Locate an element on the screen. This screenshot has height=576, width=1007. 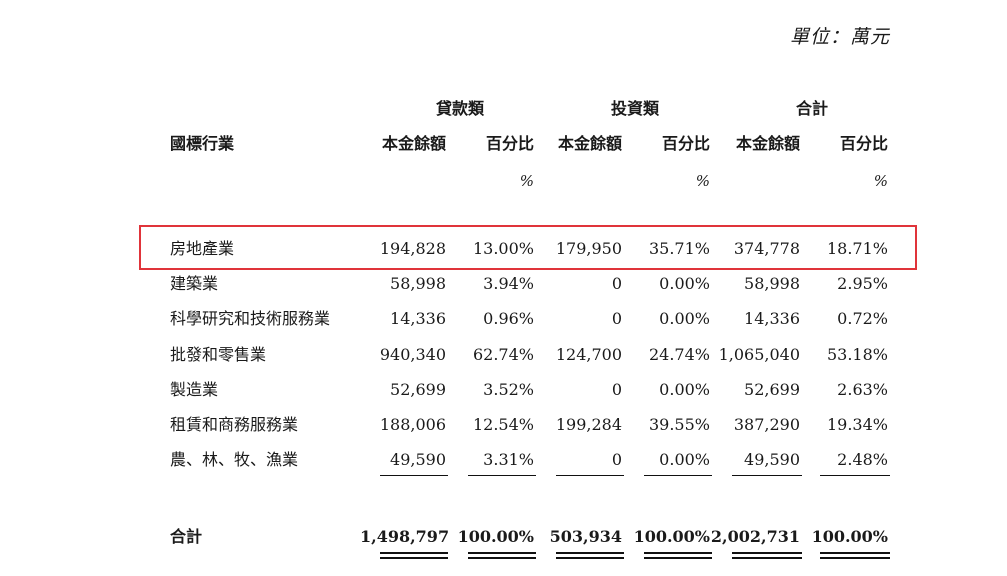
cell-loan-balance: 49,590 is located at coordinates (418, 459).